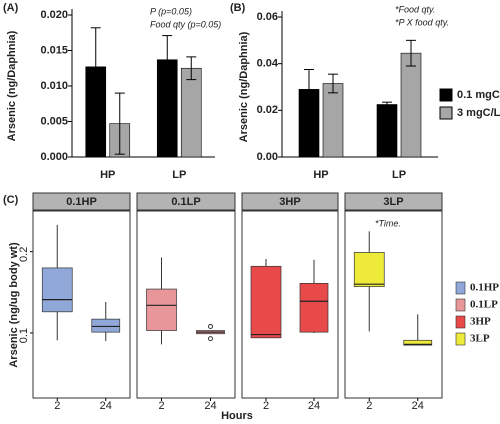 The height and width of the screenshot is (424, 500). What do you see at coordinates (484, 288) in the screenshot?
I see `legend-label: 0.1HP` at bounding box center [484, 288].